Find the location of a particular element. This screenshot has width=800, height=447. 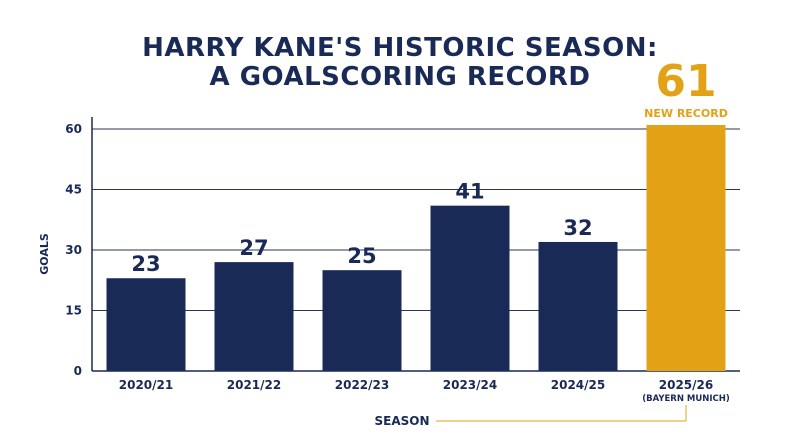

bar-value-label: 32 is located at coordinates (577, 228).